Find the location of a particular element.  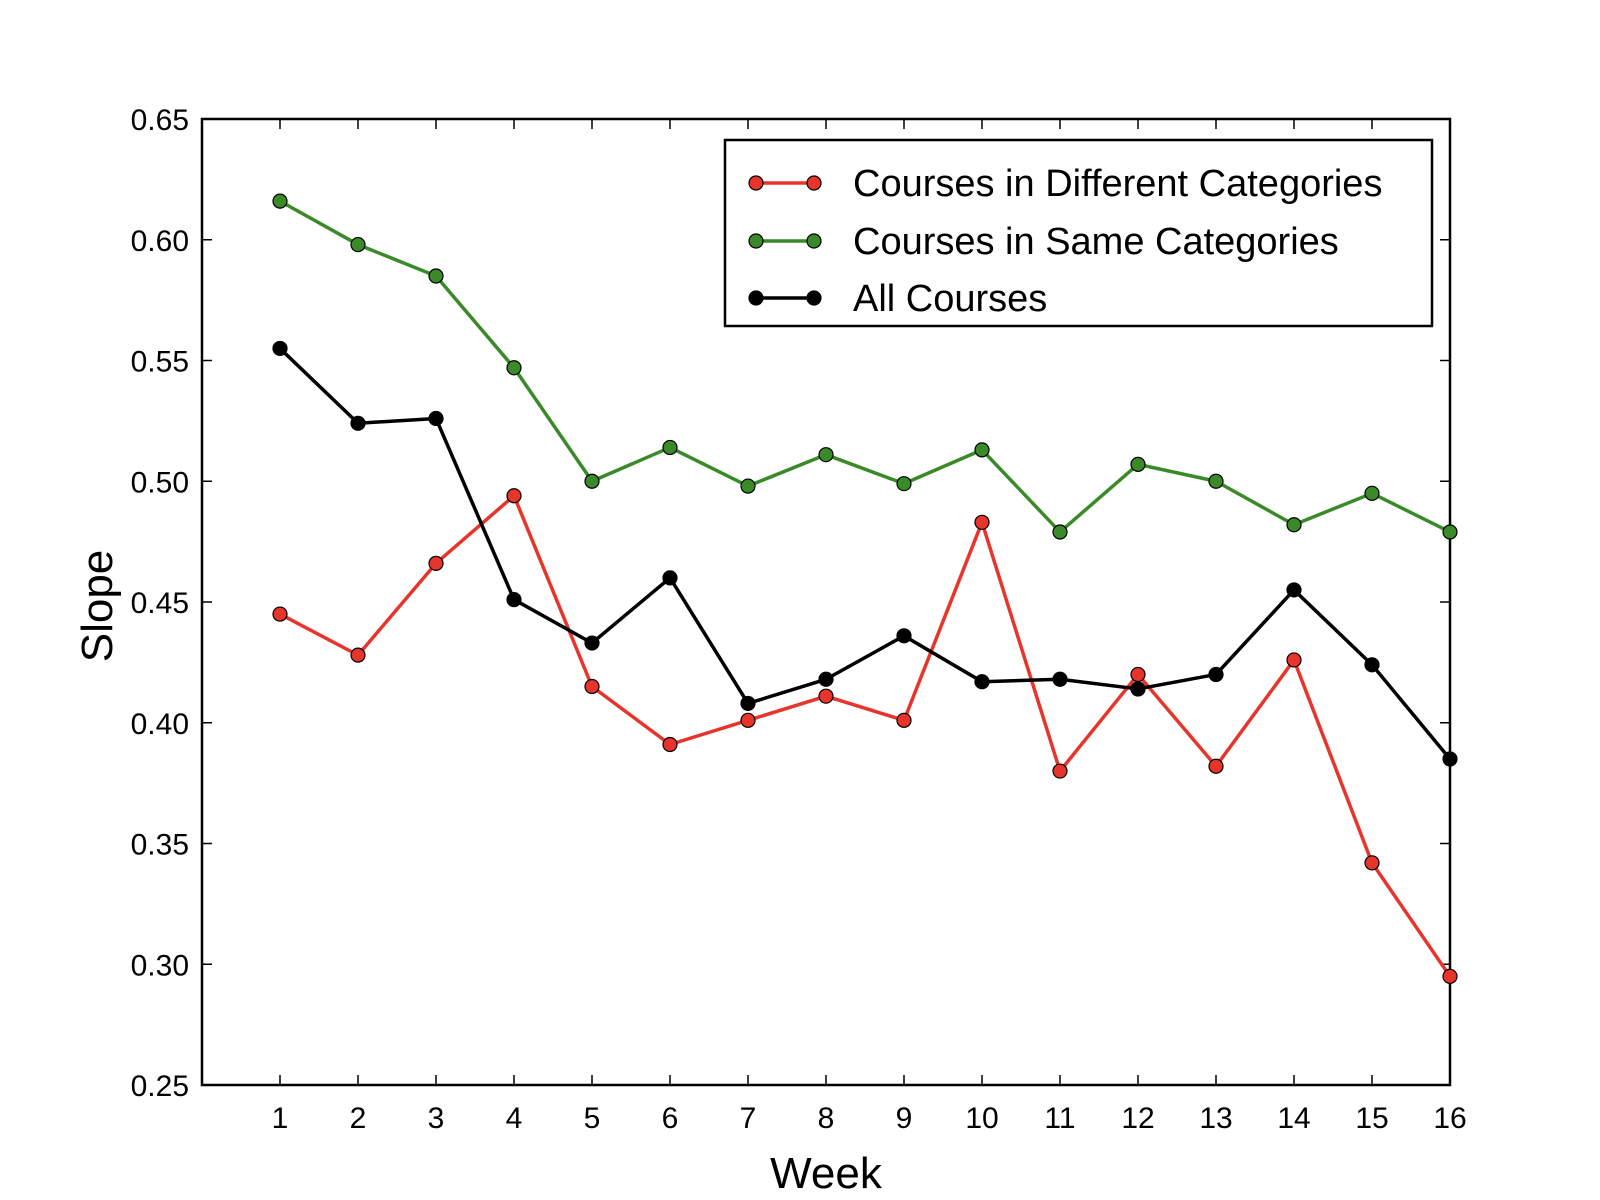

legend-box is located at coordinates (1078, 233).